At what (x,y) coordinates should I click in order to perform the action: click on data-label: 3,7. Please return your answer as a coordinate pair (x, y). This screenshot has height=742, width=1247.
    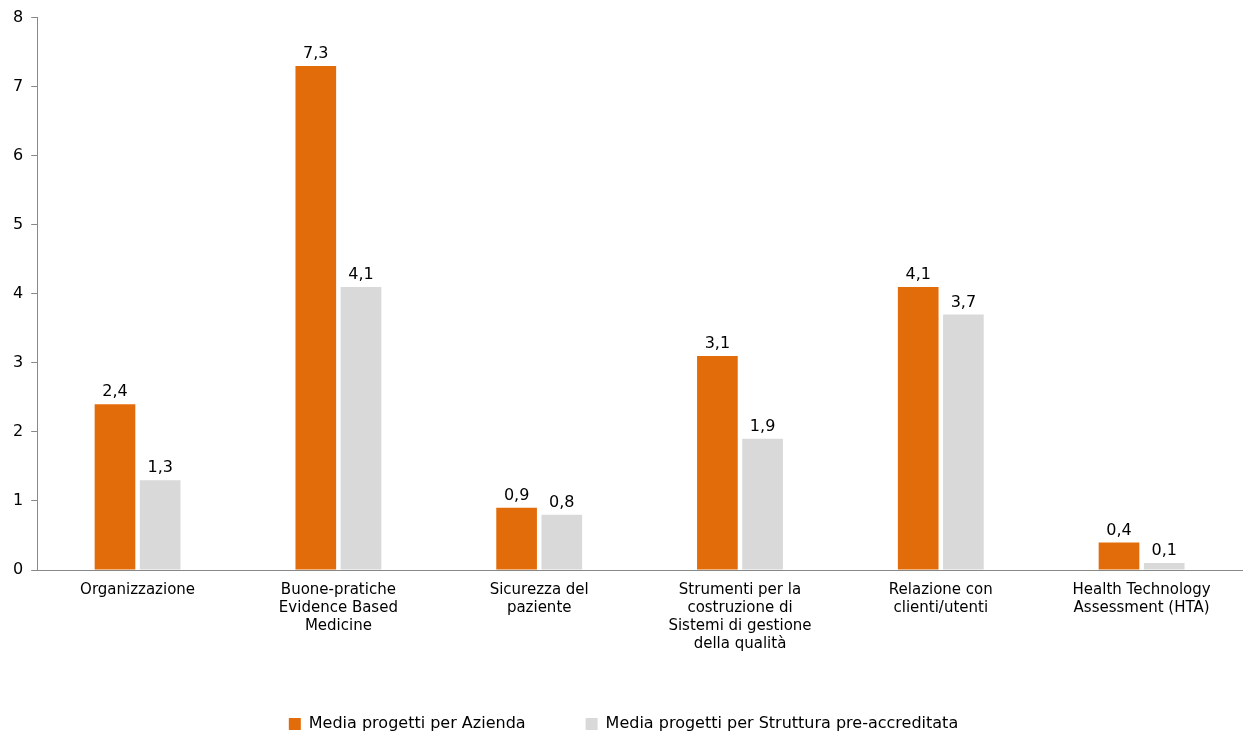
    Looking at the image, I should click on (963, 301).